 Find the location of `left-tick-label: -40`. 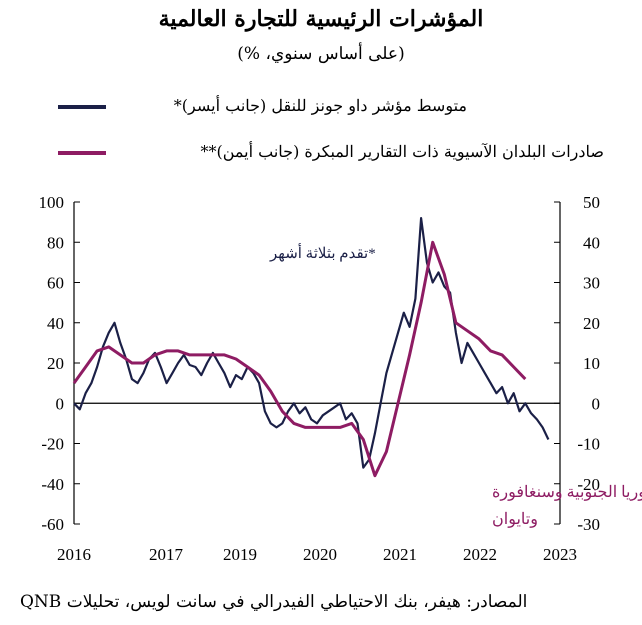

left-tick-label: -40 is located at coordinates (52, 484).